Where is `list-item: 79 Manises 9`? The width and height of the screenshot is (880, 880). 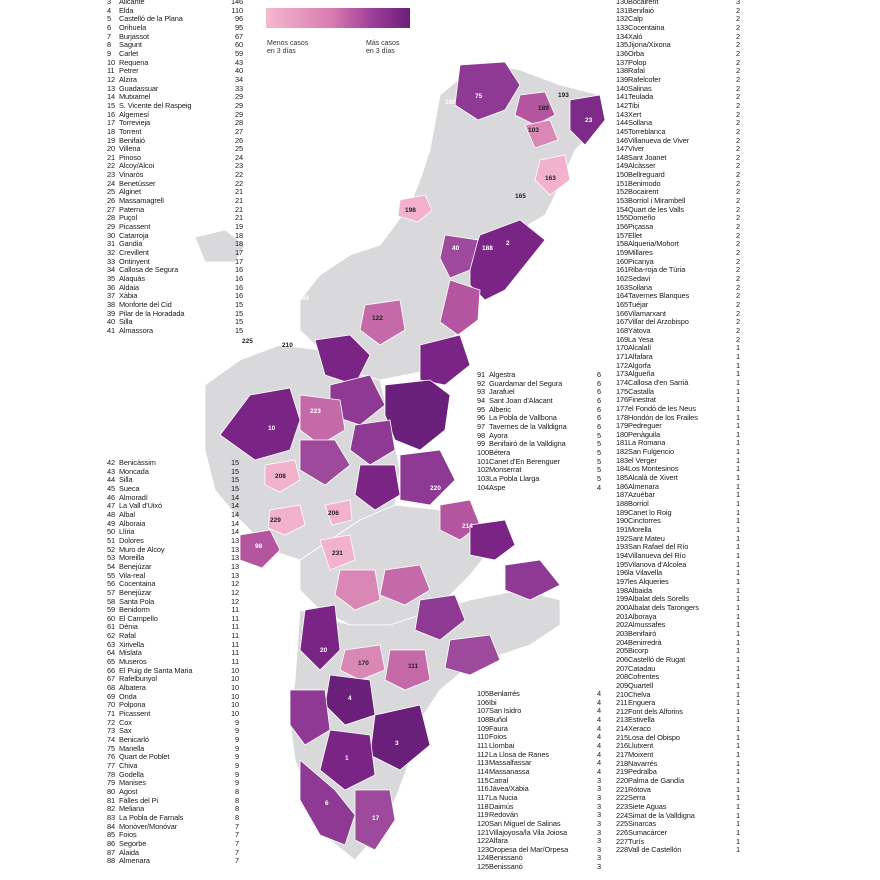
list-item: 79 Manises 9 is located at coordinates (173, 783).